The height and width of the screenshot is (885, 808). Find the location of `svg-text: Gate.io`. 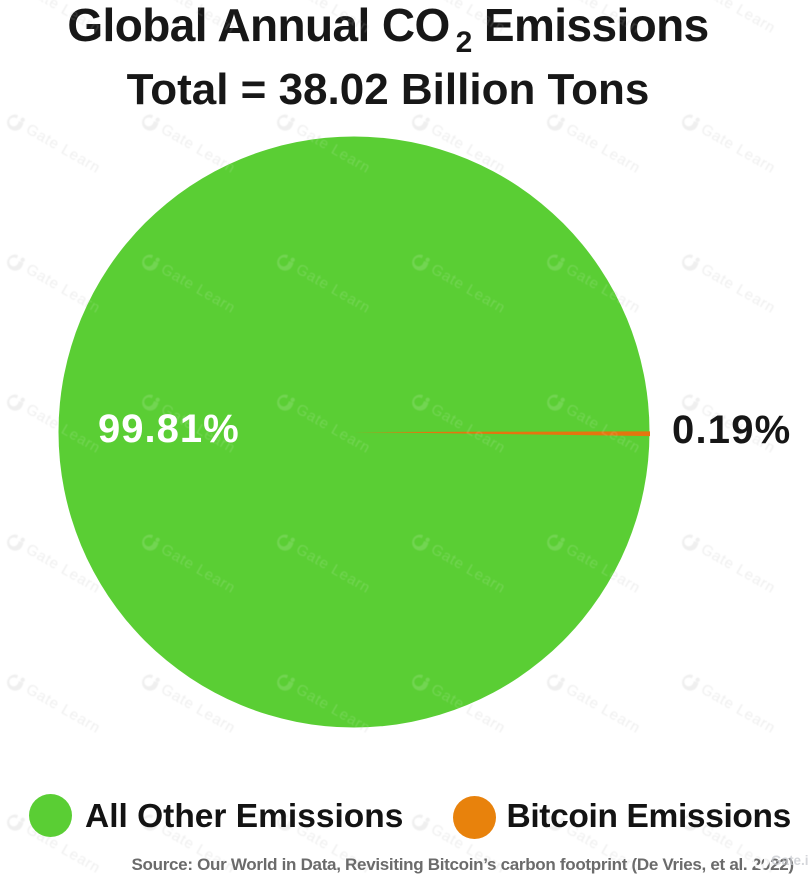

svg-text: Gate.io is located at coordinates (789, 860).